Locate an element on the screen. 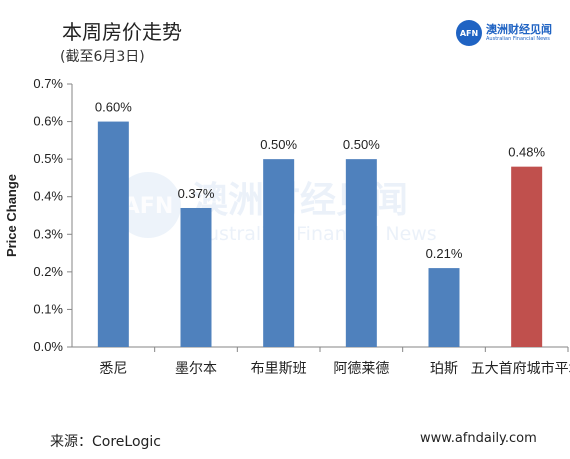 The image size is (570, 459). y-tick-label: 0.0% is located at coordinates (48, 346).